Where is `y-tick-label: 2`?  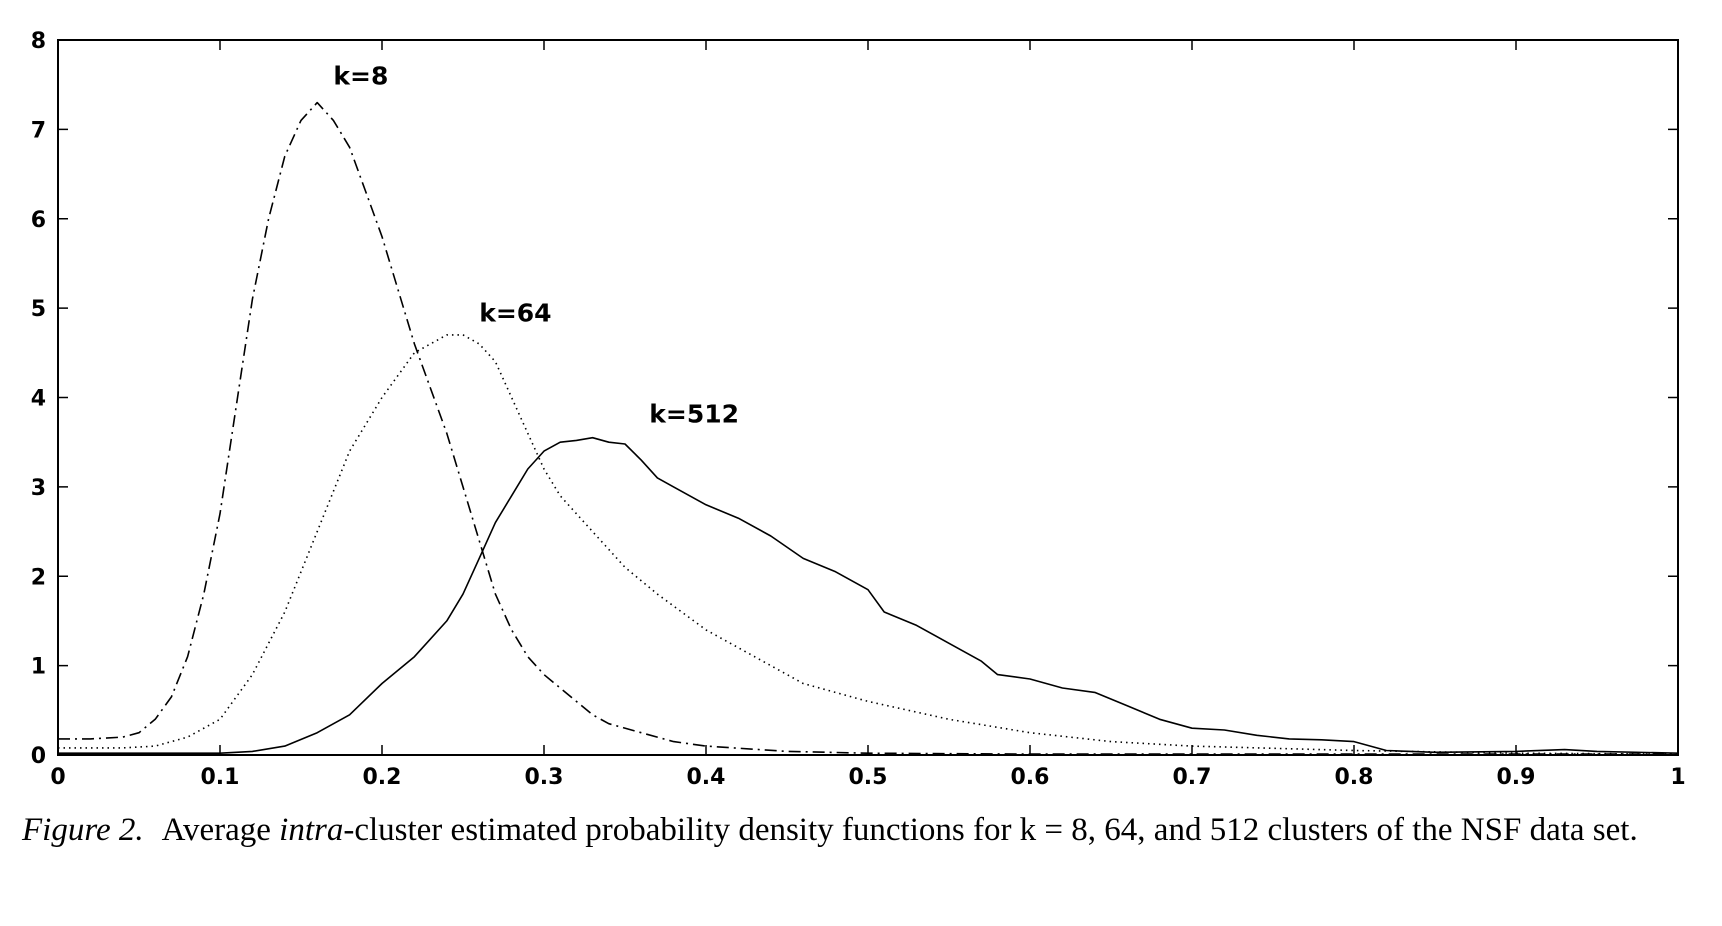
y-tick-label: 2 is located at coordinates (38, 577).